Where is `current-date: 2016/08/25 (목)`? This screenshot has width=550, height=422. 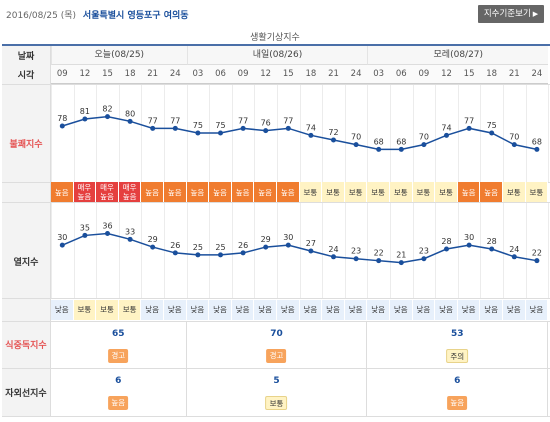
current-date: 2016/08/25 (목) is located at coordinates (41, 16).